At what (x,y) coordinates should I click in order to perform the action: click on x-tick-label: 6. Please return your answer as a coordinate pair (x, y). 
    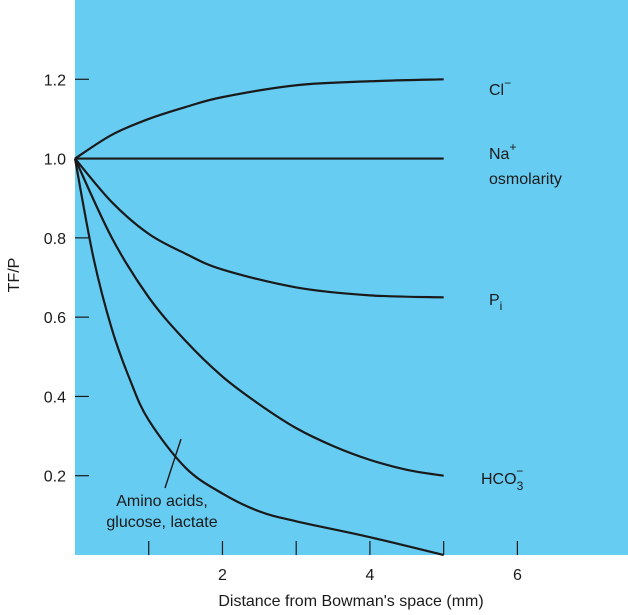
    Looking at the image, I should click on (517, 575).